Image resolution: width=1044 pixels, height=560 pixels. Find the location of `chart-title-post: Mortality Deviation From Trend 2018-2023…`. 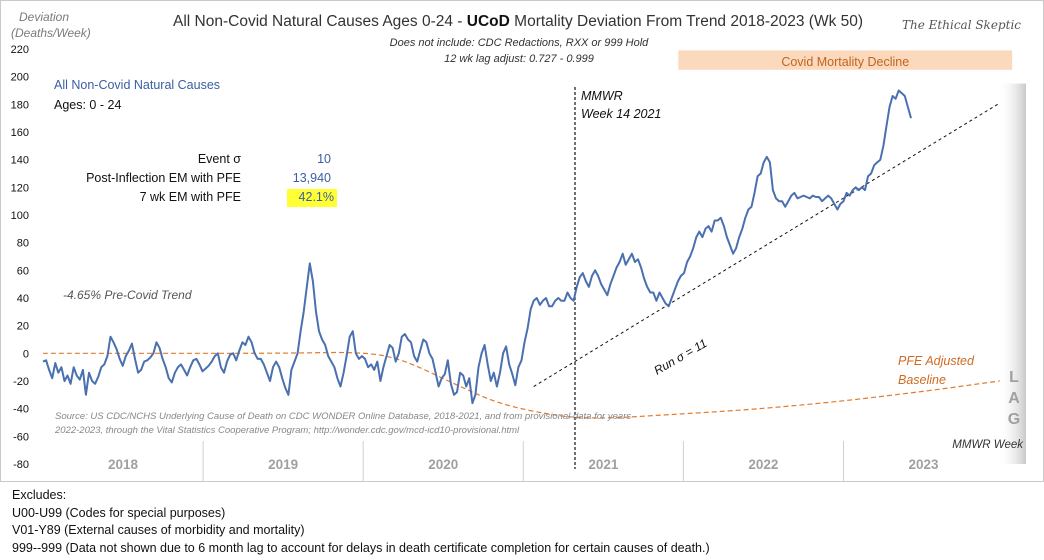

chart-title-post: Mortality Deviation From Trend 2018-2023… is located at coordinates (688, 21).